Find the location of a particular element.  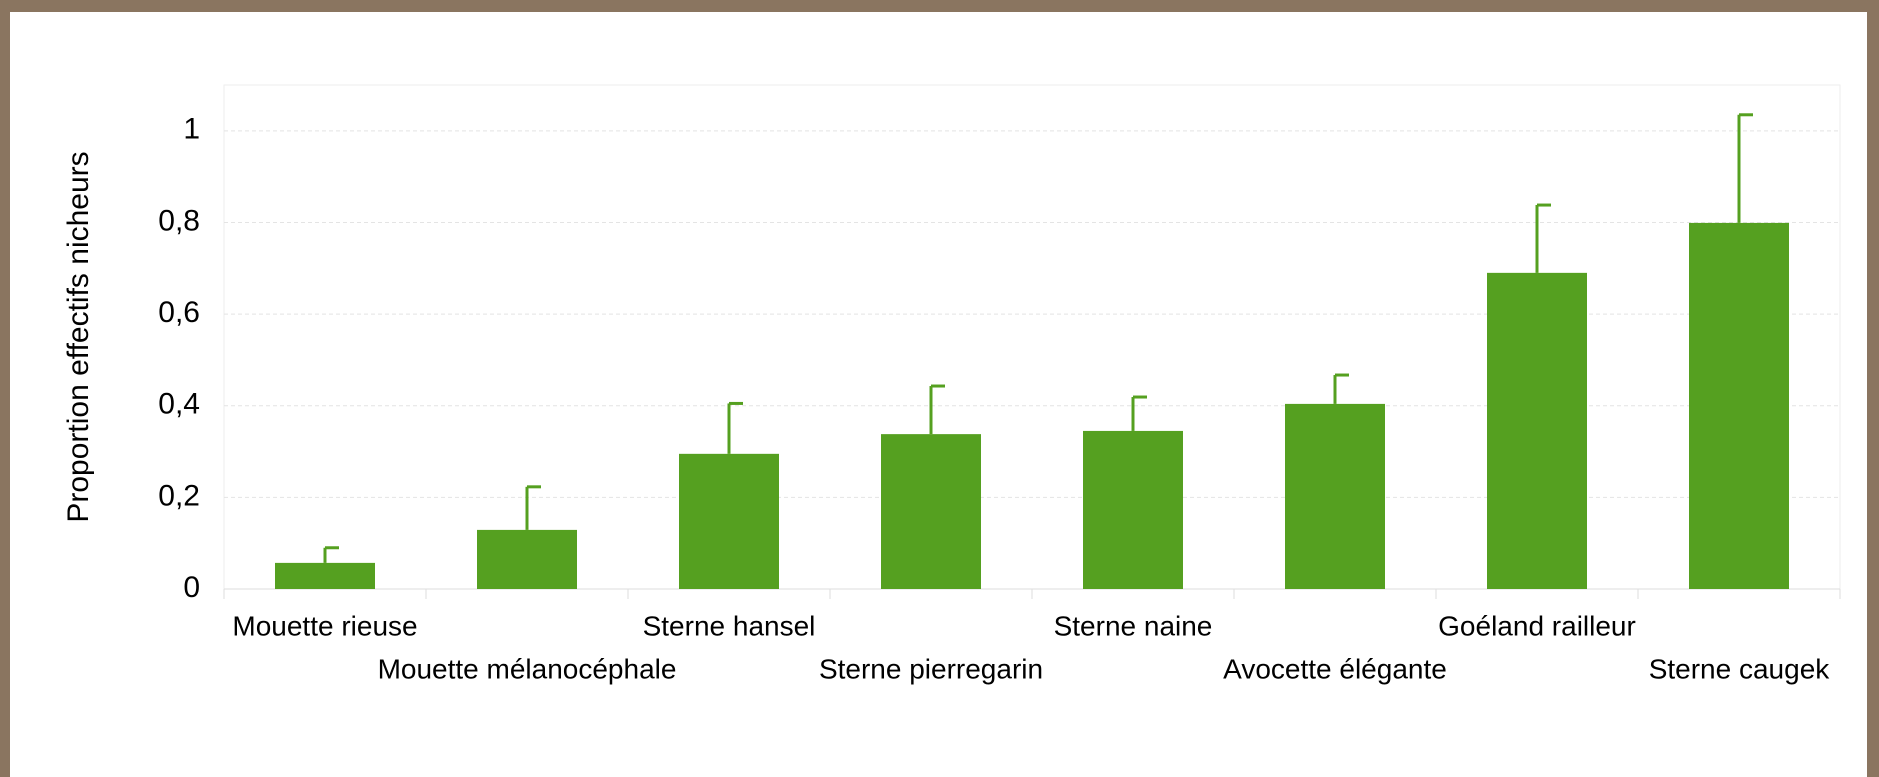

x-tick-label: Avocette élégante is located at coordinates (1335, 668).